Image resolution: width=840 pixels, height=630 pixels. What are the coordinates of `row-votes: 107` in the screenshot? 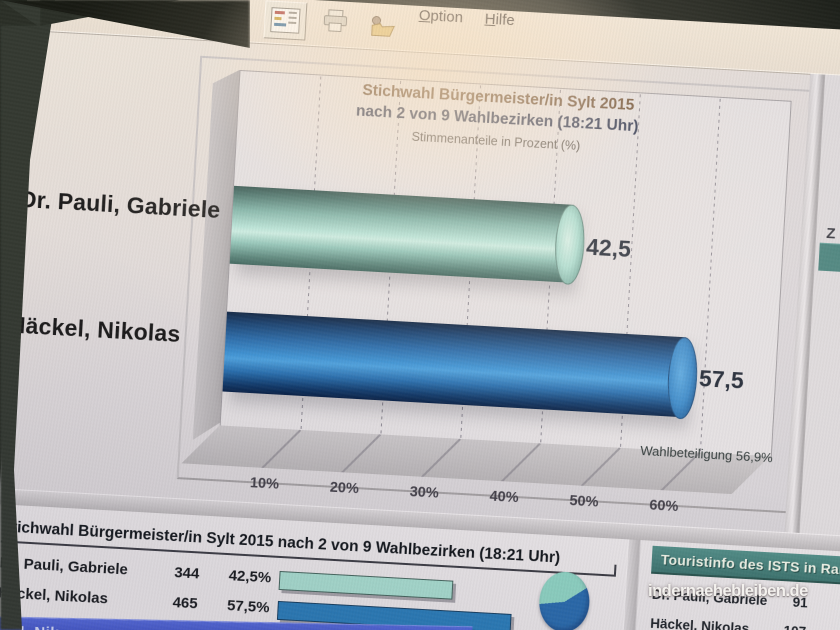 It's located at (788, 626).